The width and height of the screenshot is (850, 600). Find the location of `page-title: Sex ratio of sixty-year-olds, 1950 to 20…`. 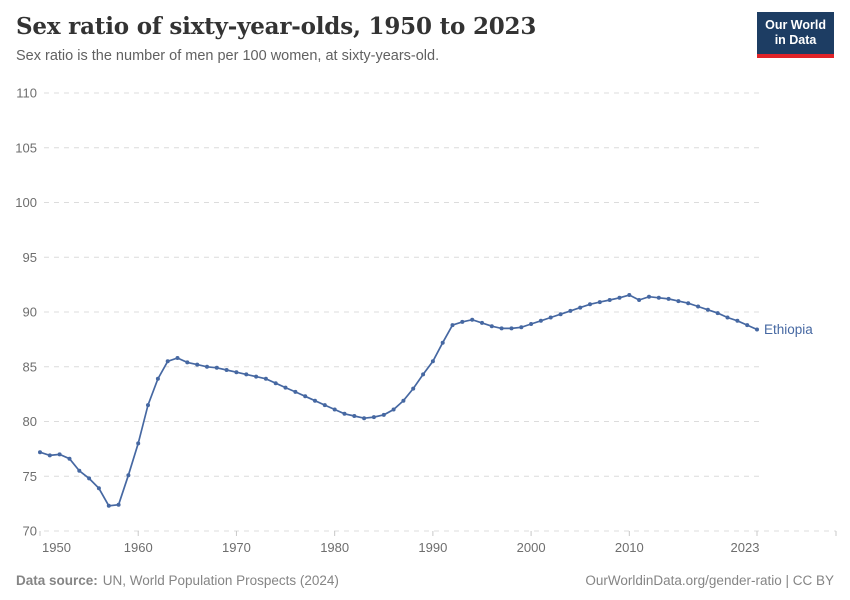

page-title: Sex ratio of sixty-year-olds, 1950 to 20… is located at coordinates (276, 26).